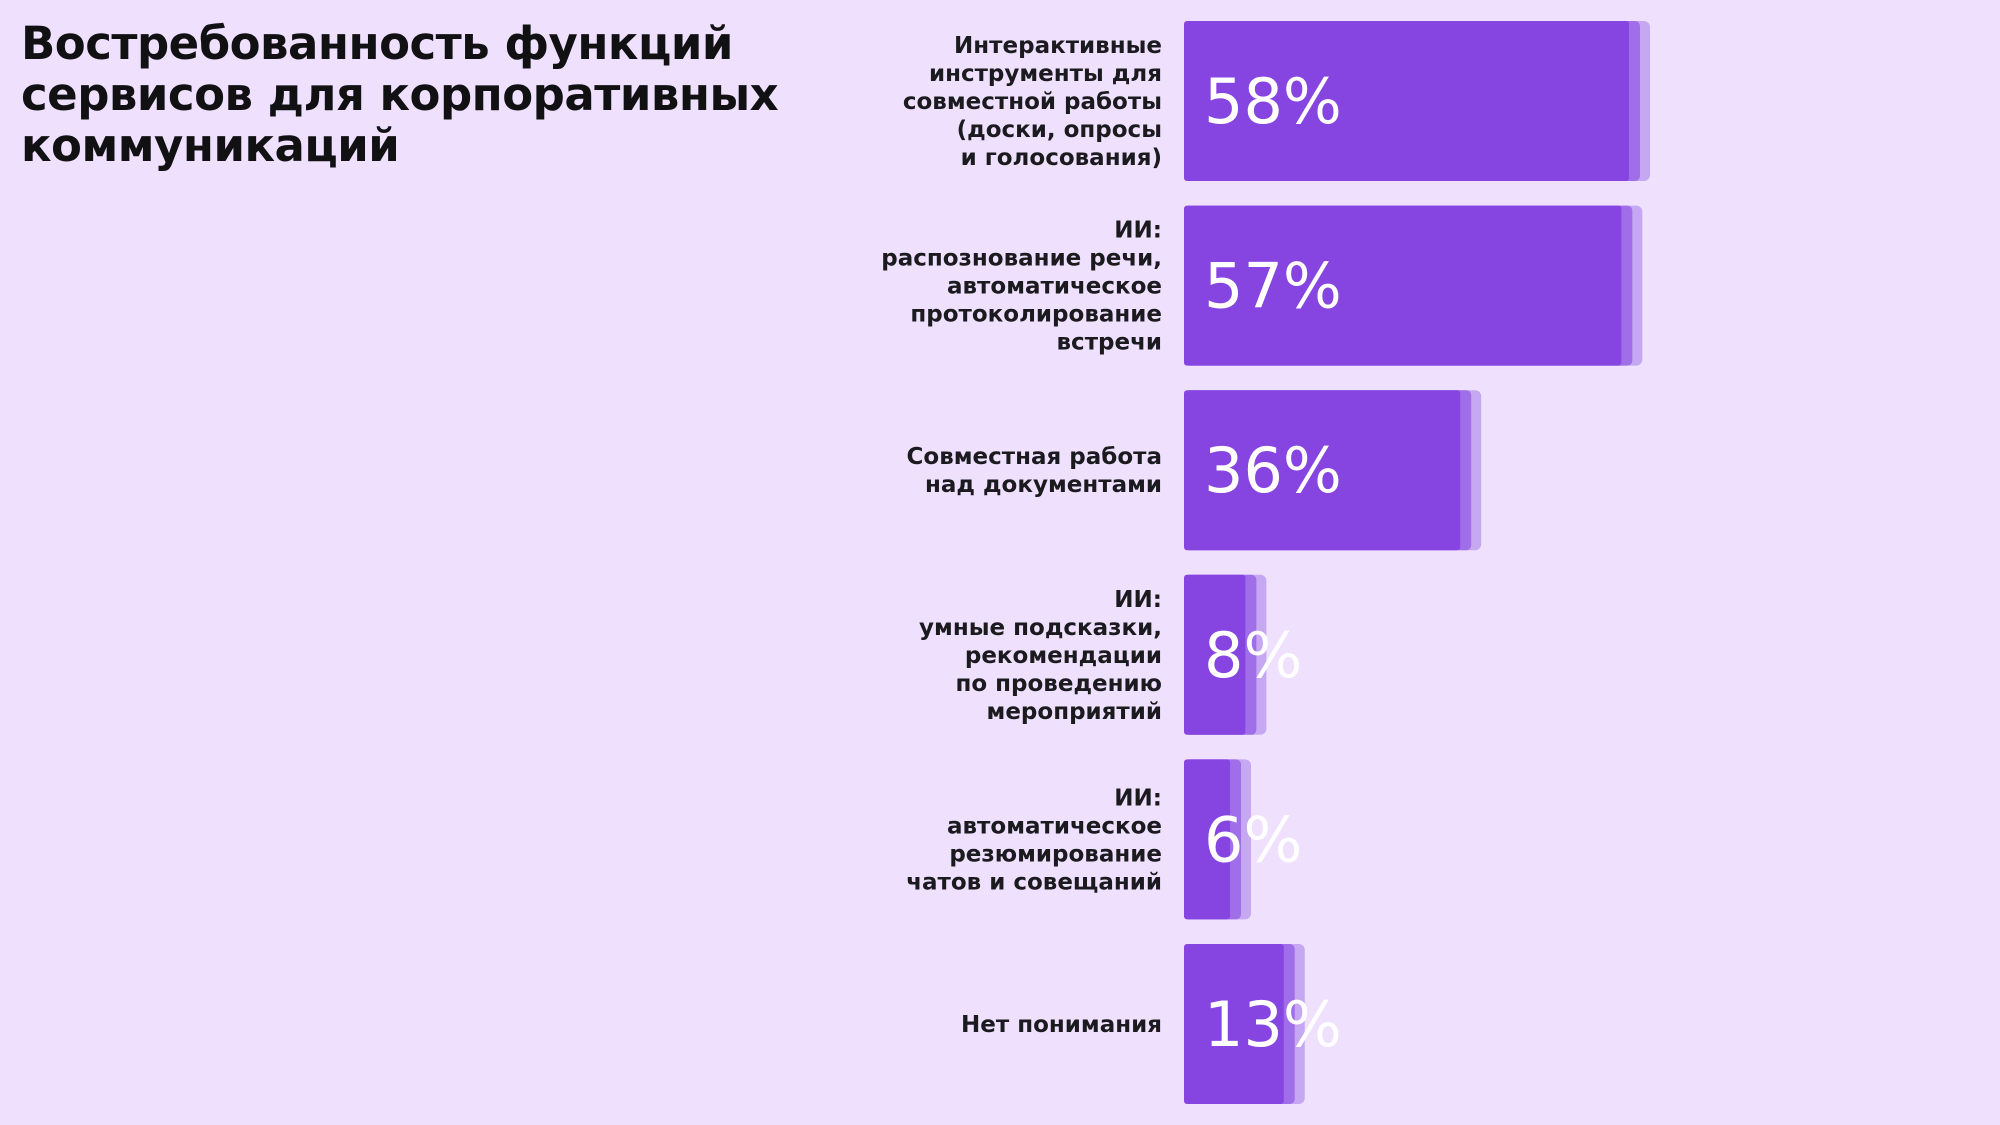 The height and width of the screenshot is (1125, 2000). Describe the element at coordinates (1040, 628) in the screenshot. I see `category-label-line: умные подсказки,` at that location.